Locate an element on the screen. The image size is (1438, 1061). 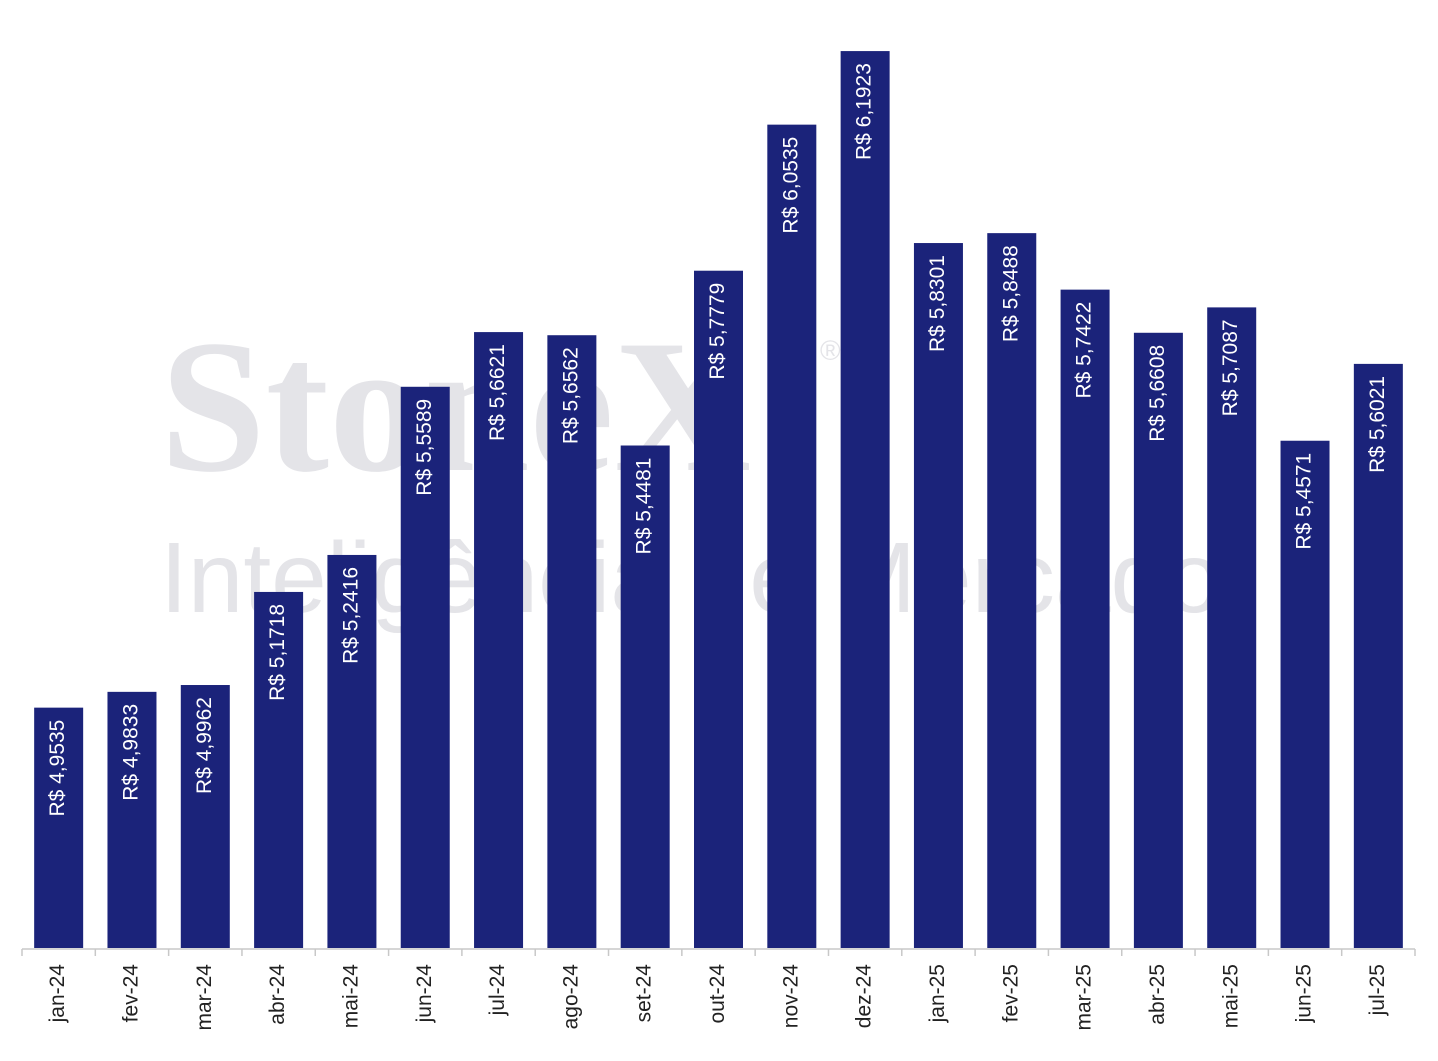
value-label: R$ 5,8488 is located at coordinates (1010, 293).